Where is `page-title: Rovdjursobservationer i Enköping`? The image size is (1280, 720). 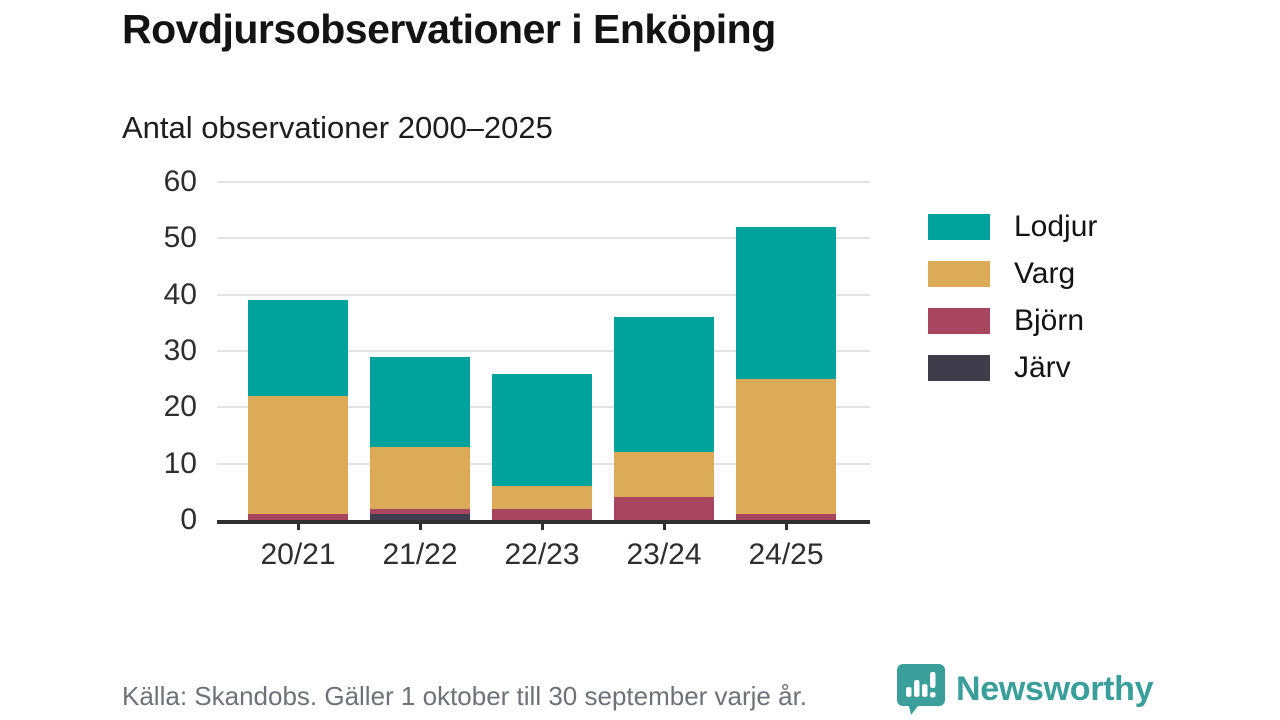
page-title: Rovdjursobservationer i Enköping is located at coordinates (449, 29).